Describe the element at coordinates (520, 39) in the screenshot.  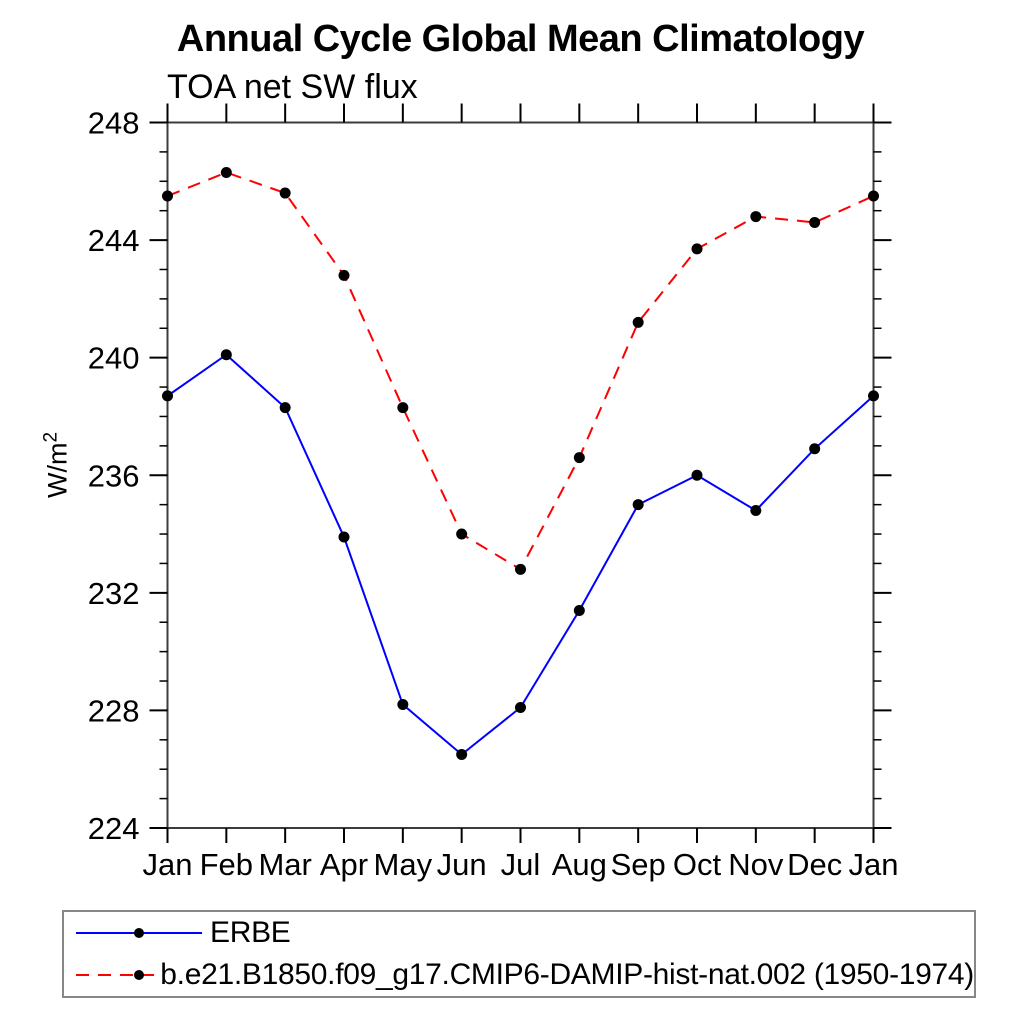
I see `chart-title: Annual Cycle Global Mean Climatology` at that location.